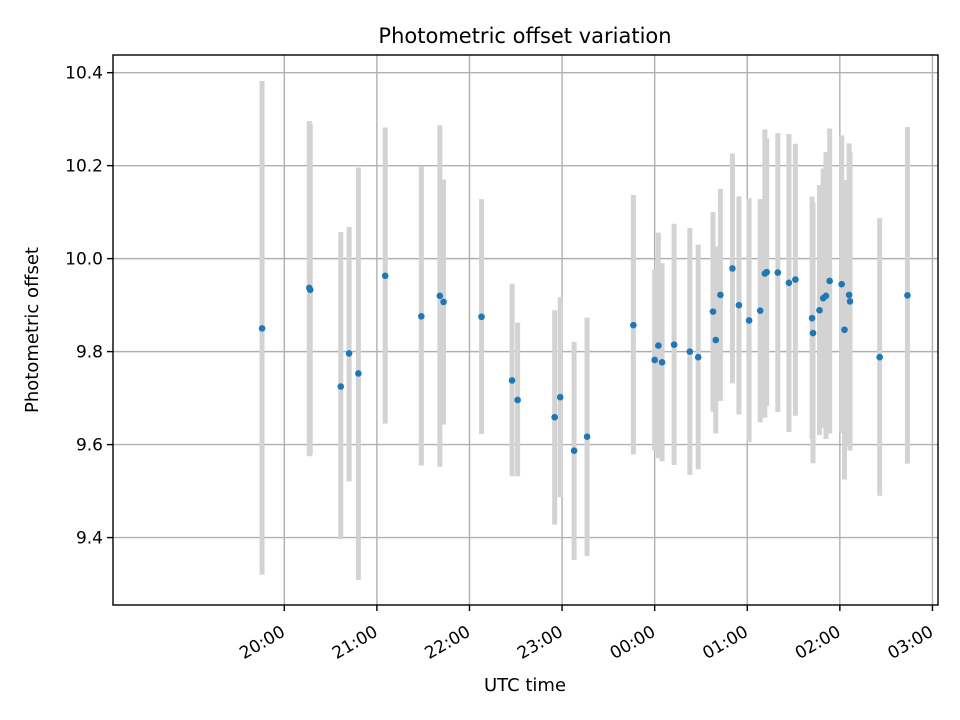 This screenshot has height=720, width=960. I want to click on x-tick-label: 20:00, so click(262, 643).